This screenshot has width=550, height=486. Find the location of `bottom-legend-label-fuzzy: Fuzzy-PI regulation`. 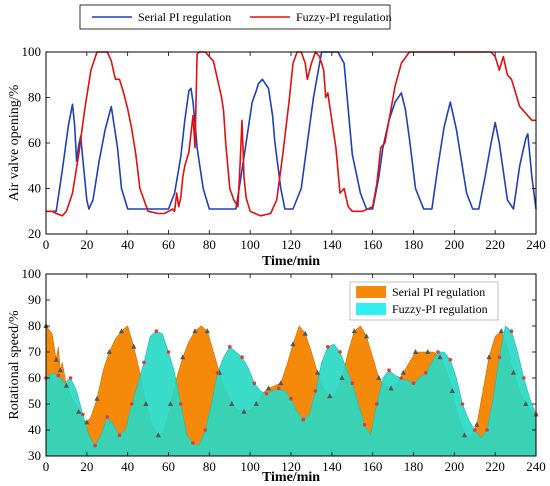

bottom-legend-label-fuzzy: Fuzzy-PI regulation is located at coordinates (440, 309).